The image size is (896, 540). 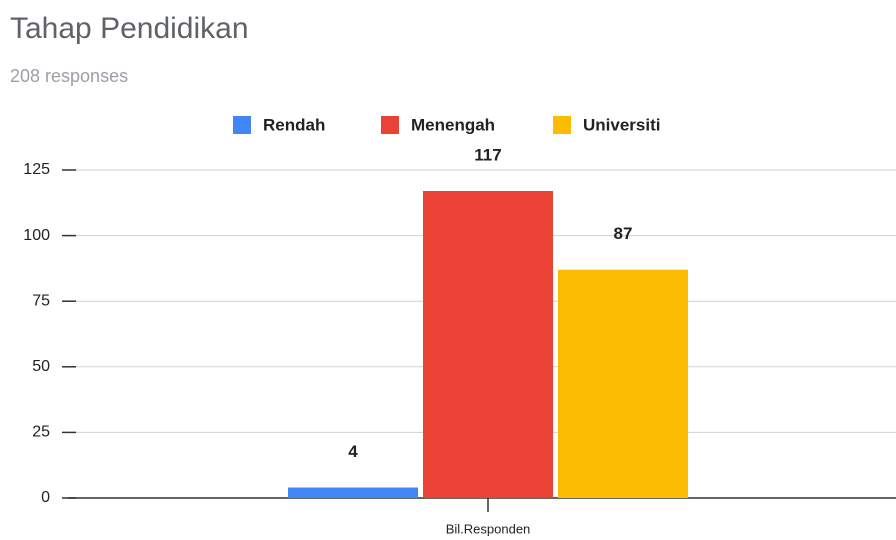 I want to click on chart-title: Tahap Pendidikan, so click(x=129, y=28).